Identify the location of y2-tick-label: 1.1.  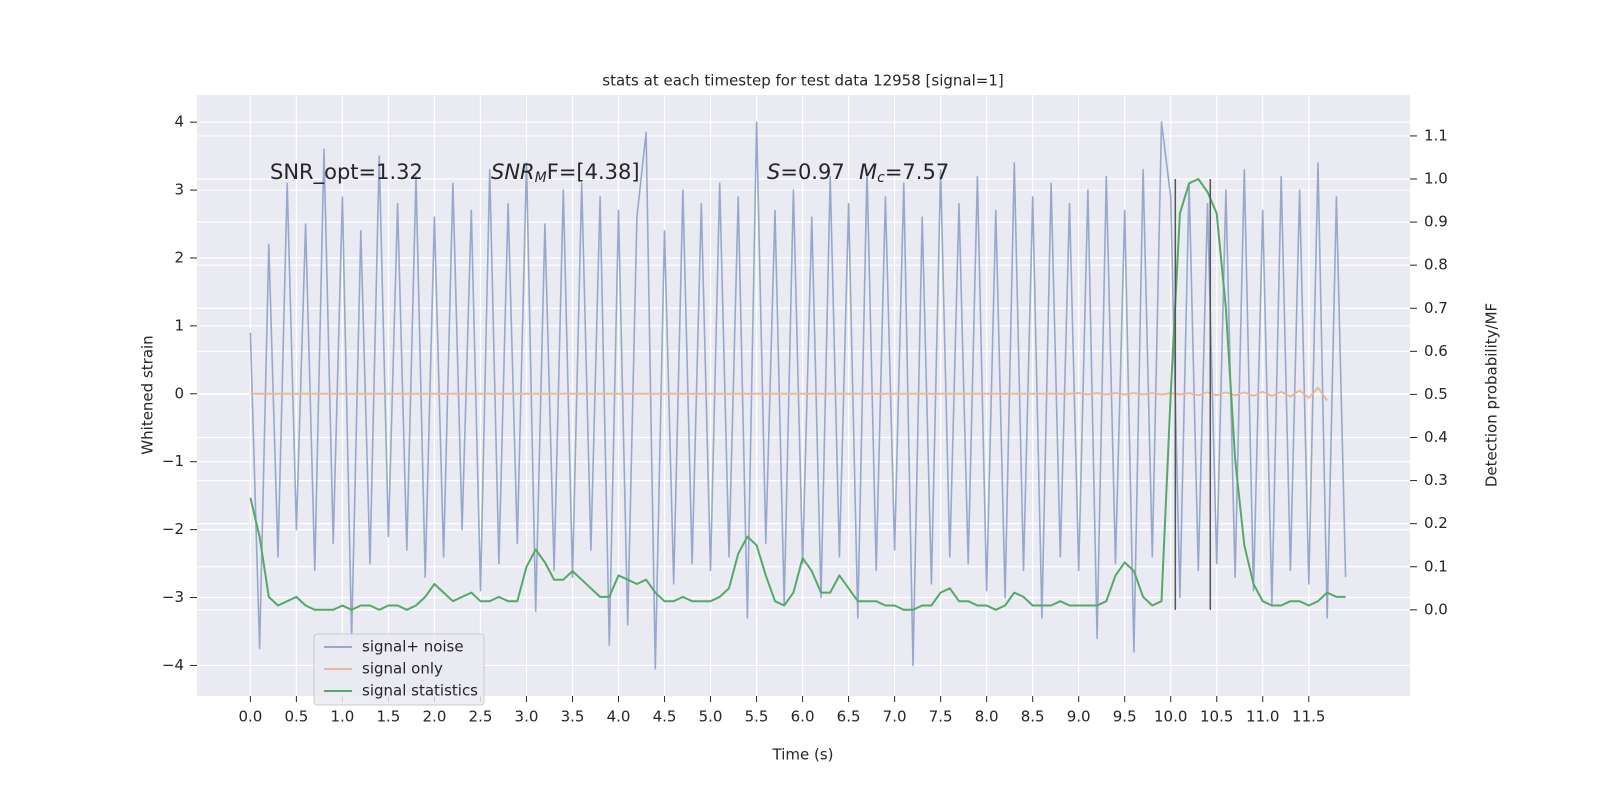
(1436, 135).